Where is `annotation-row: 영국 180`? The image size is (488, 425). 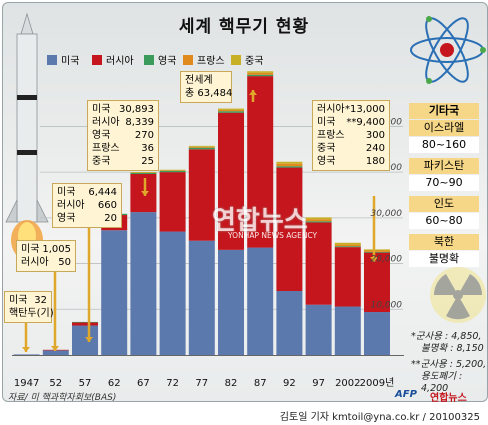
annotation-row: 영국 180 is located at coordinates (351, 161).